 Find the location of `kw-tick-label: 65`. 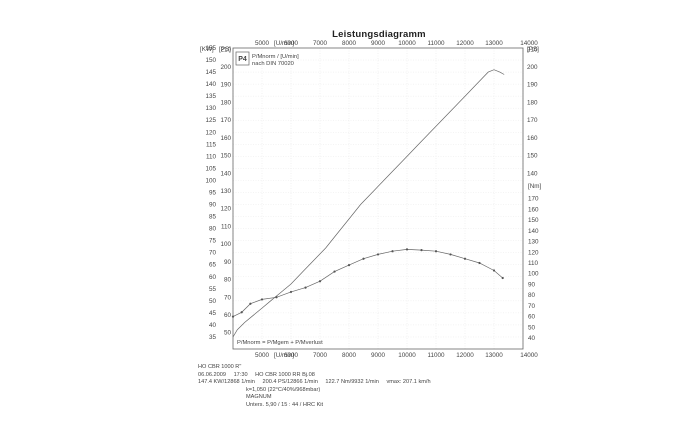

kw-tick-label: 65 is located at coordinates (213, 265).